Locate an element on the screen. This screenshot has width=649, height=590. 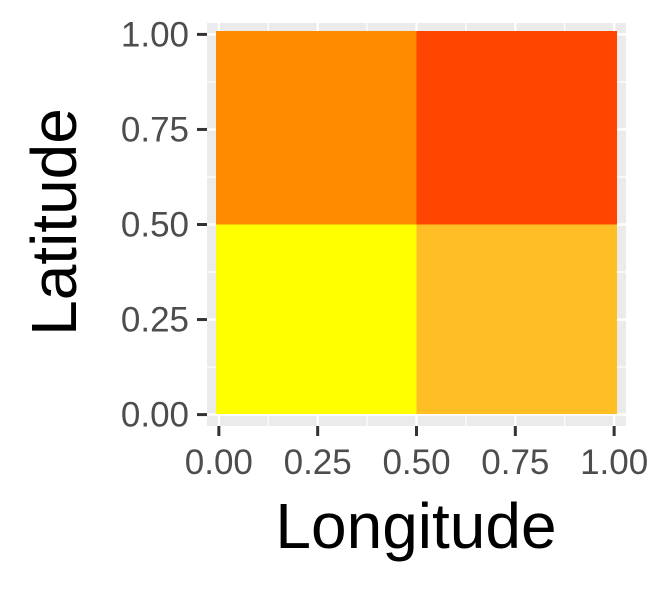
y-tick-label: 0.25 is located at coordinates (155, 320).